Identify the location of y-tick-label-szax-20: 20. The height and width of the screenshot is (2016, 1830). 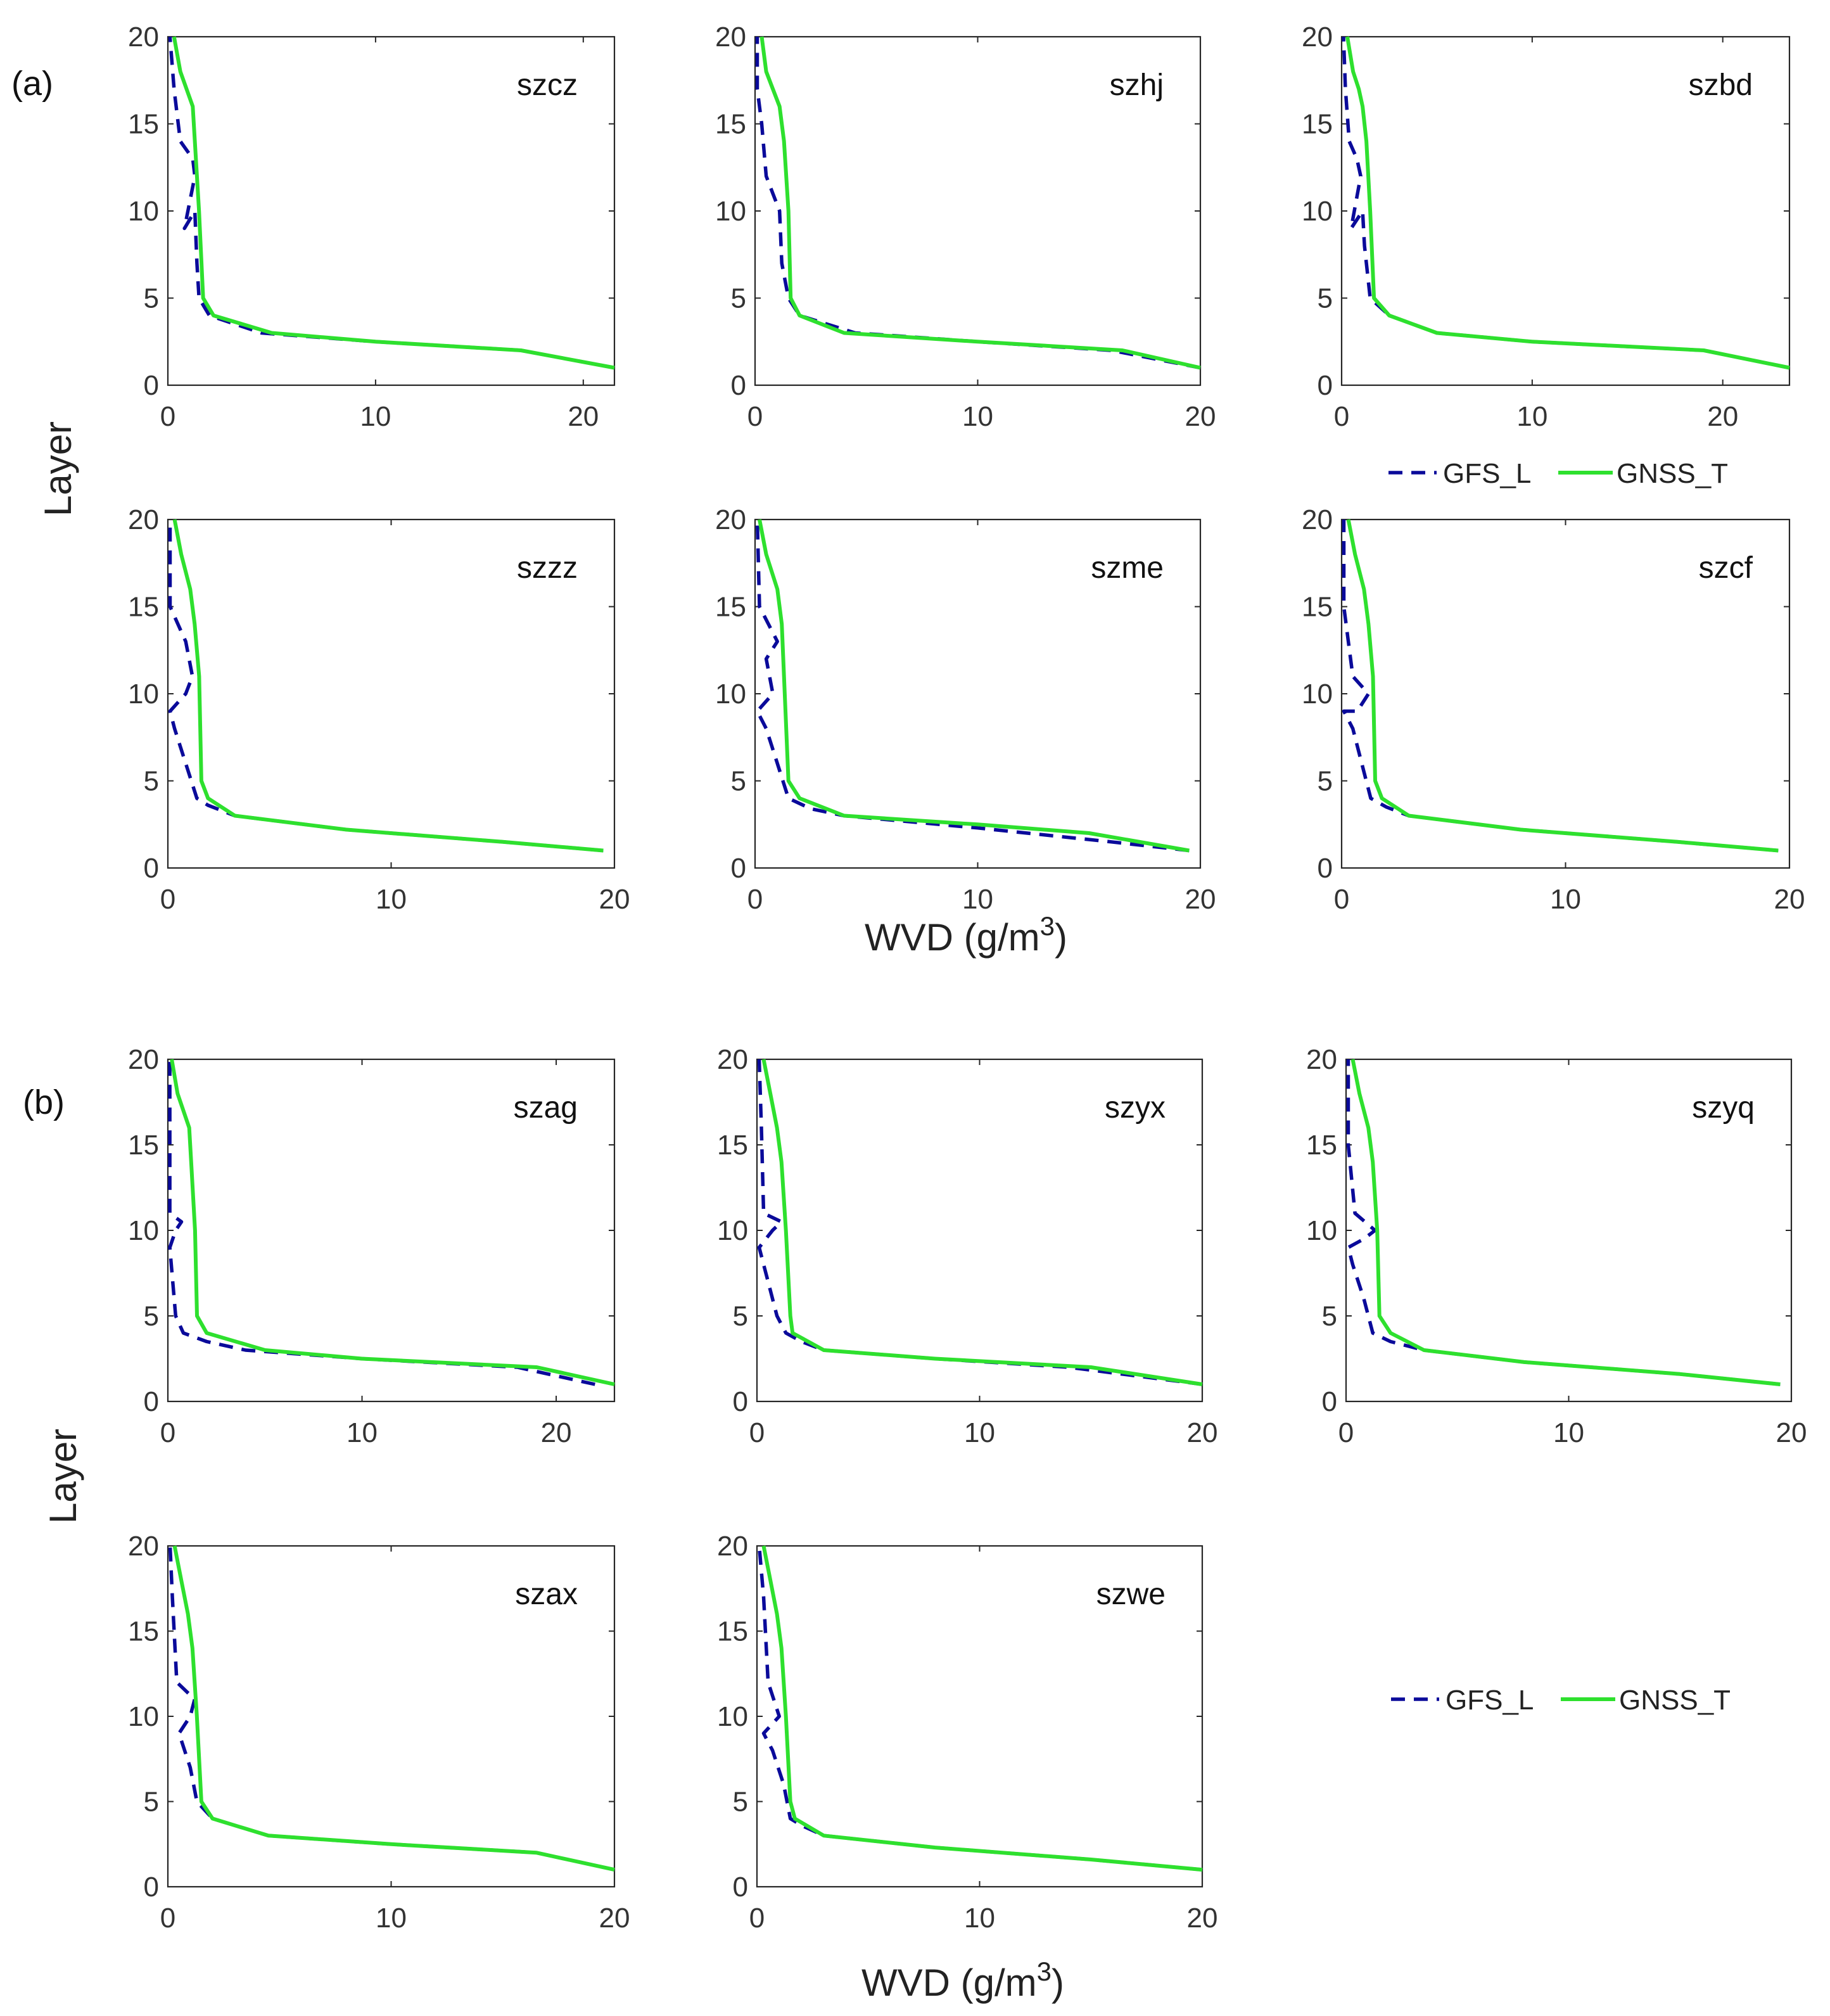
(143, 1546).